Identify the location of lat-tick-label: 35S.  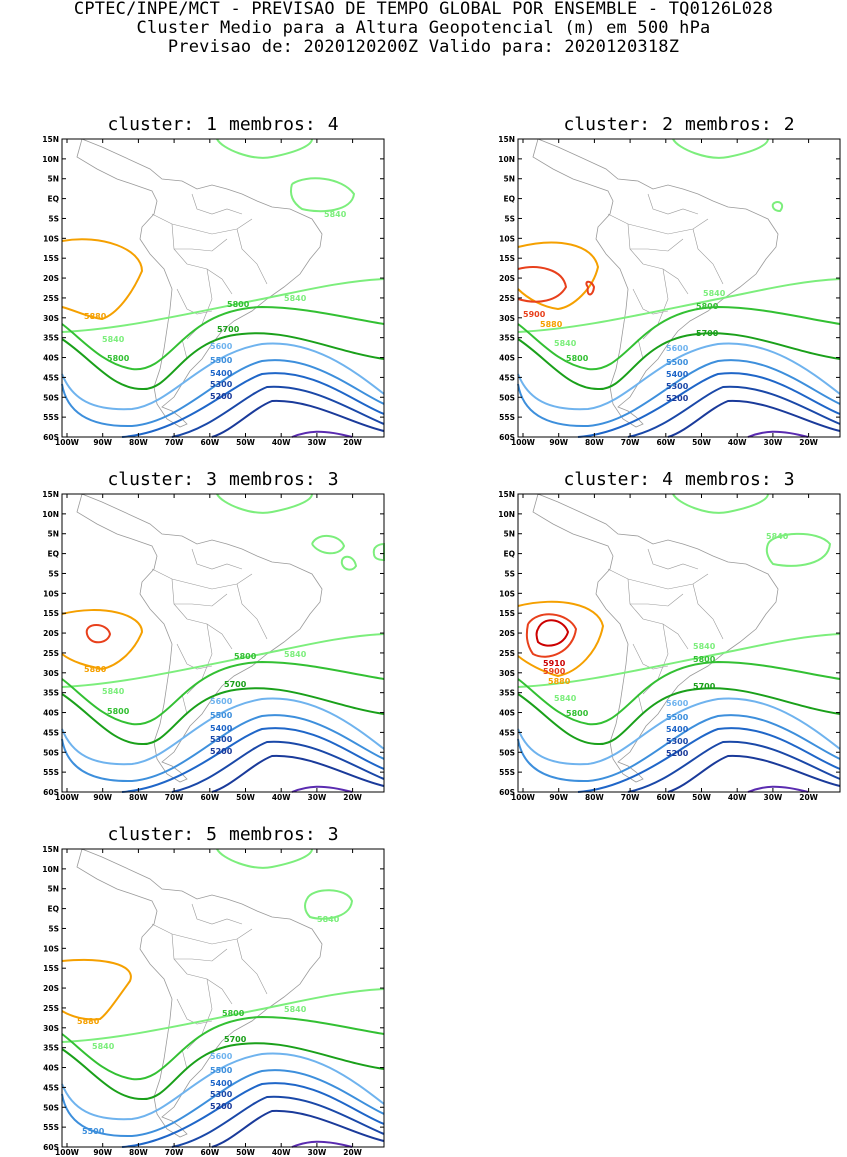
(51, 1048).